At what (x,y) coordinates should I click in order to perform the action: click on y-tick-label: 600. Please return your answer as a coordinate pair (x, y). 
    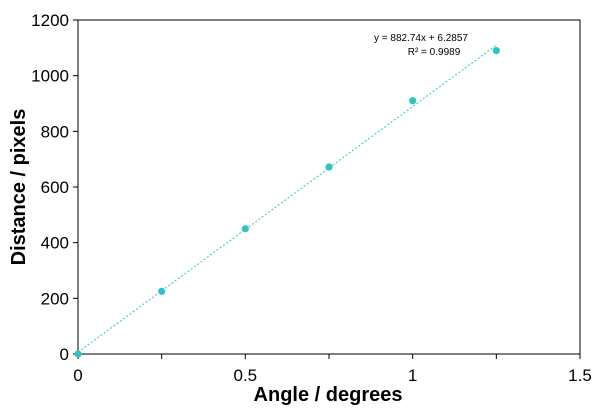
    Looking at the image, I should click on (55, 187).